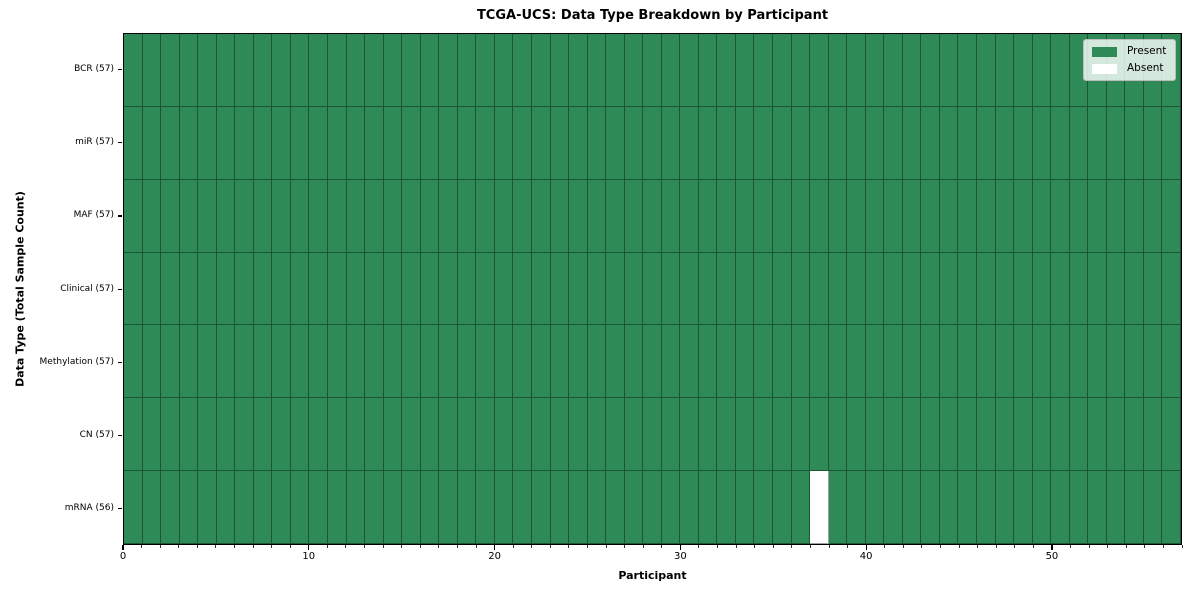 This screenshot has height=600, width=1200. I want to click on y-tick-mark-MAF, so click(120, 216).